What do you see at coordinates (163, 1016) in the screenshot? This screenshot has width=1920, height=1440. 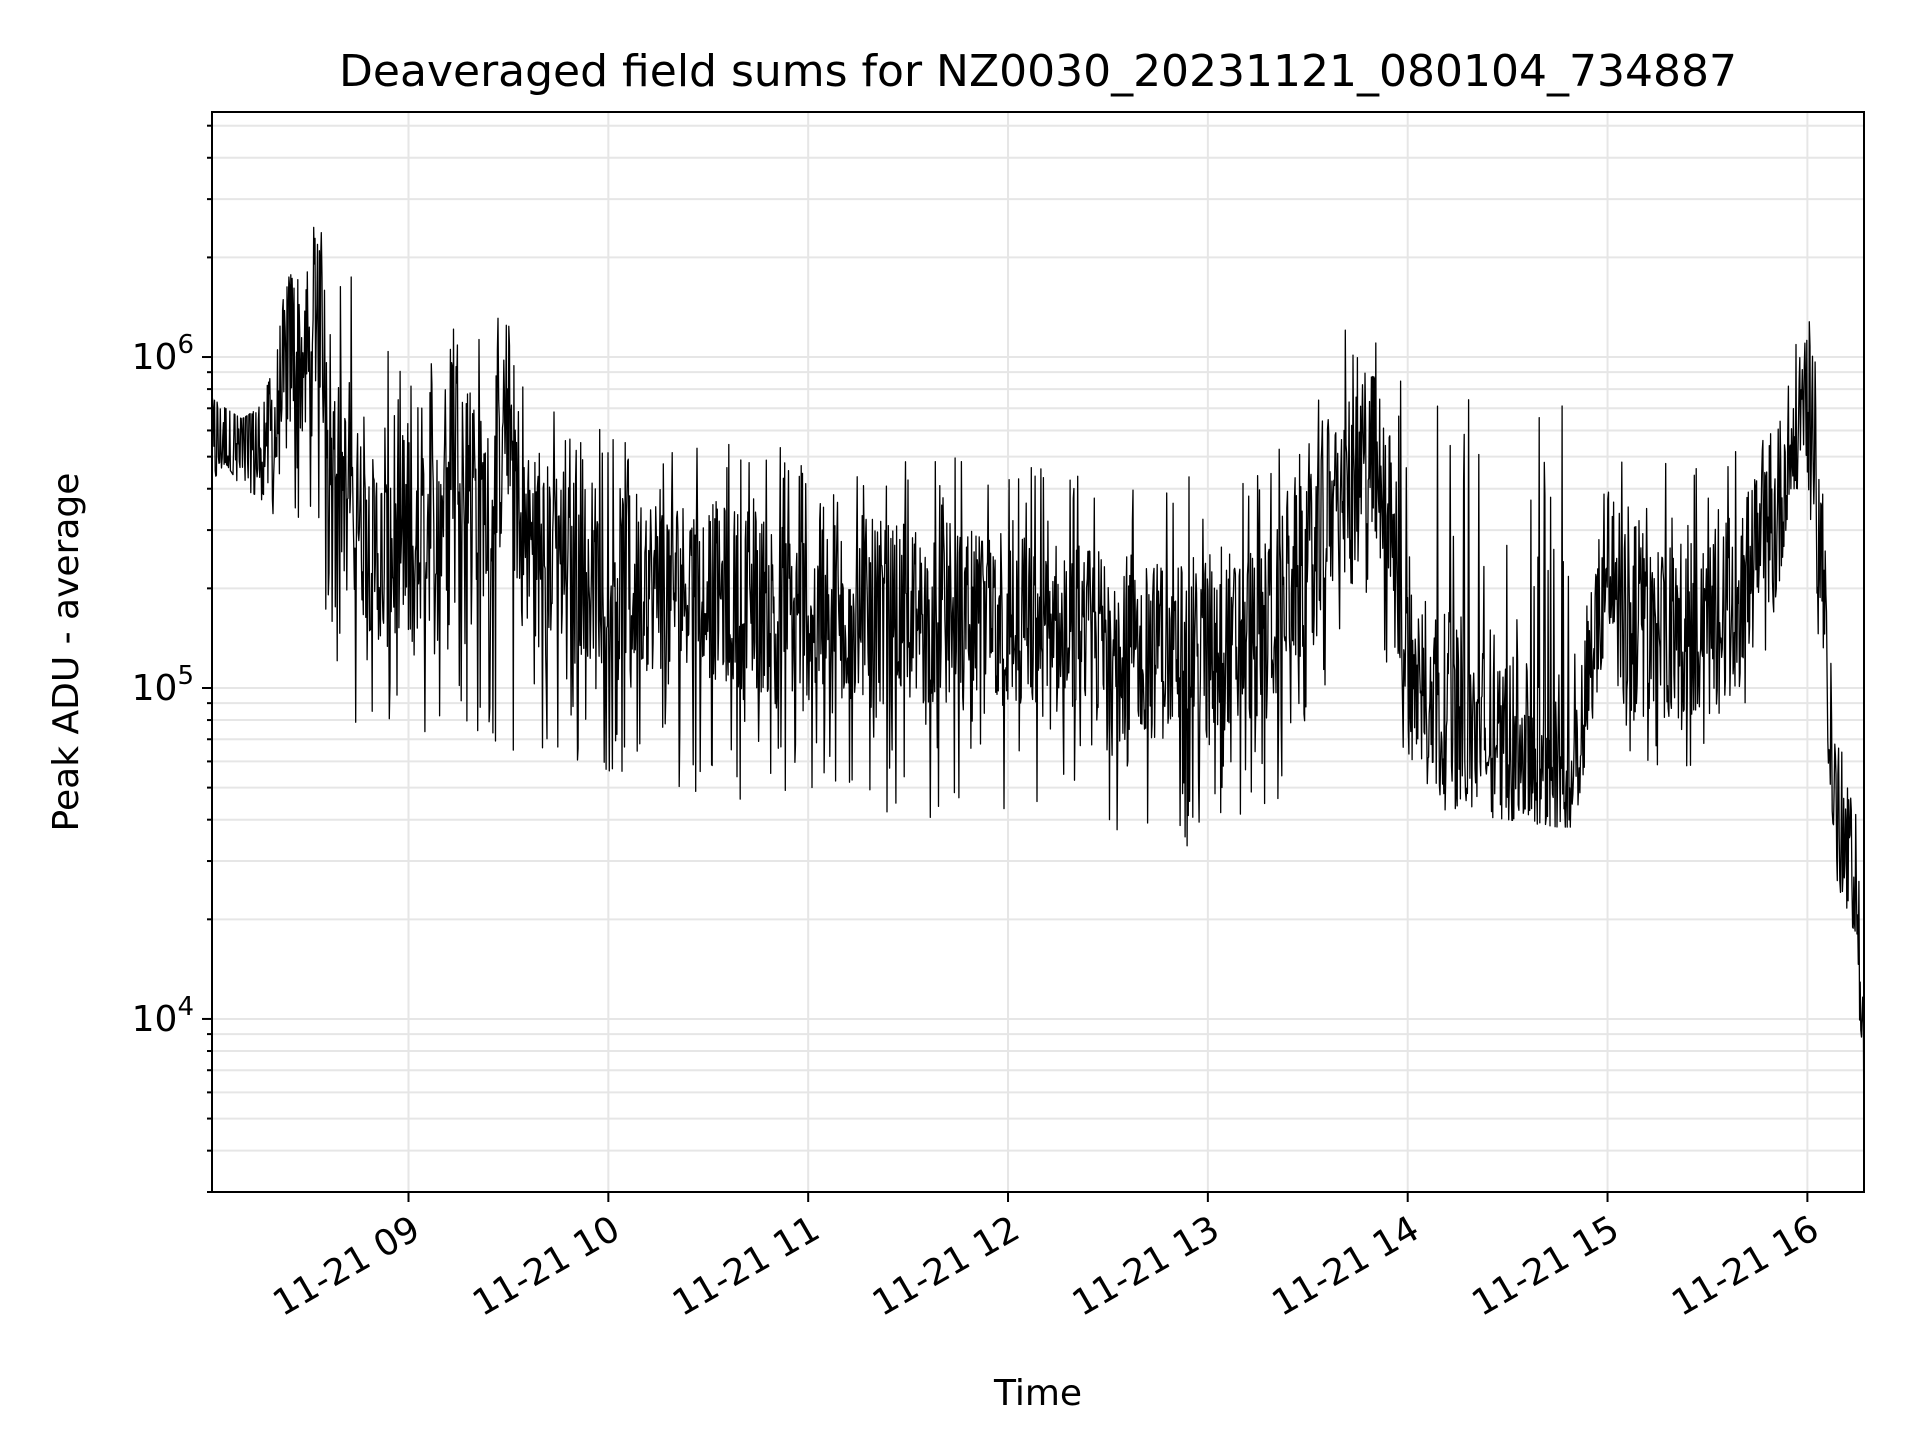 I see `y-tick-label: 10⁴` at bounding box center [163, 1016].